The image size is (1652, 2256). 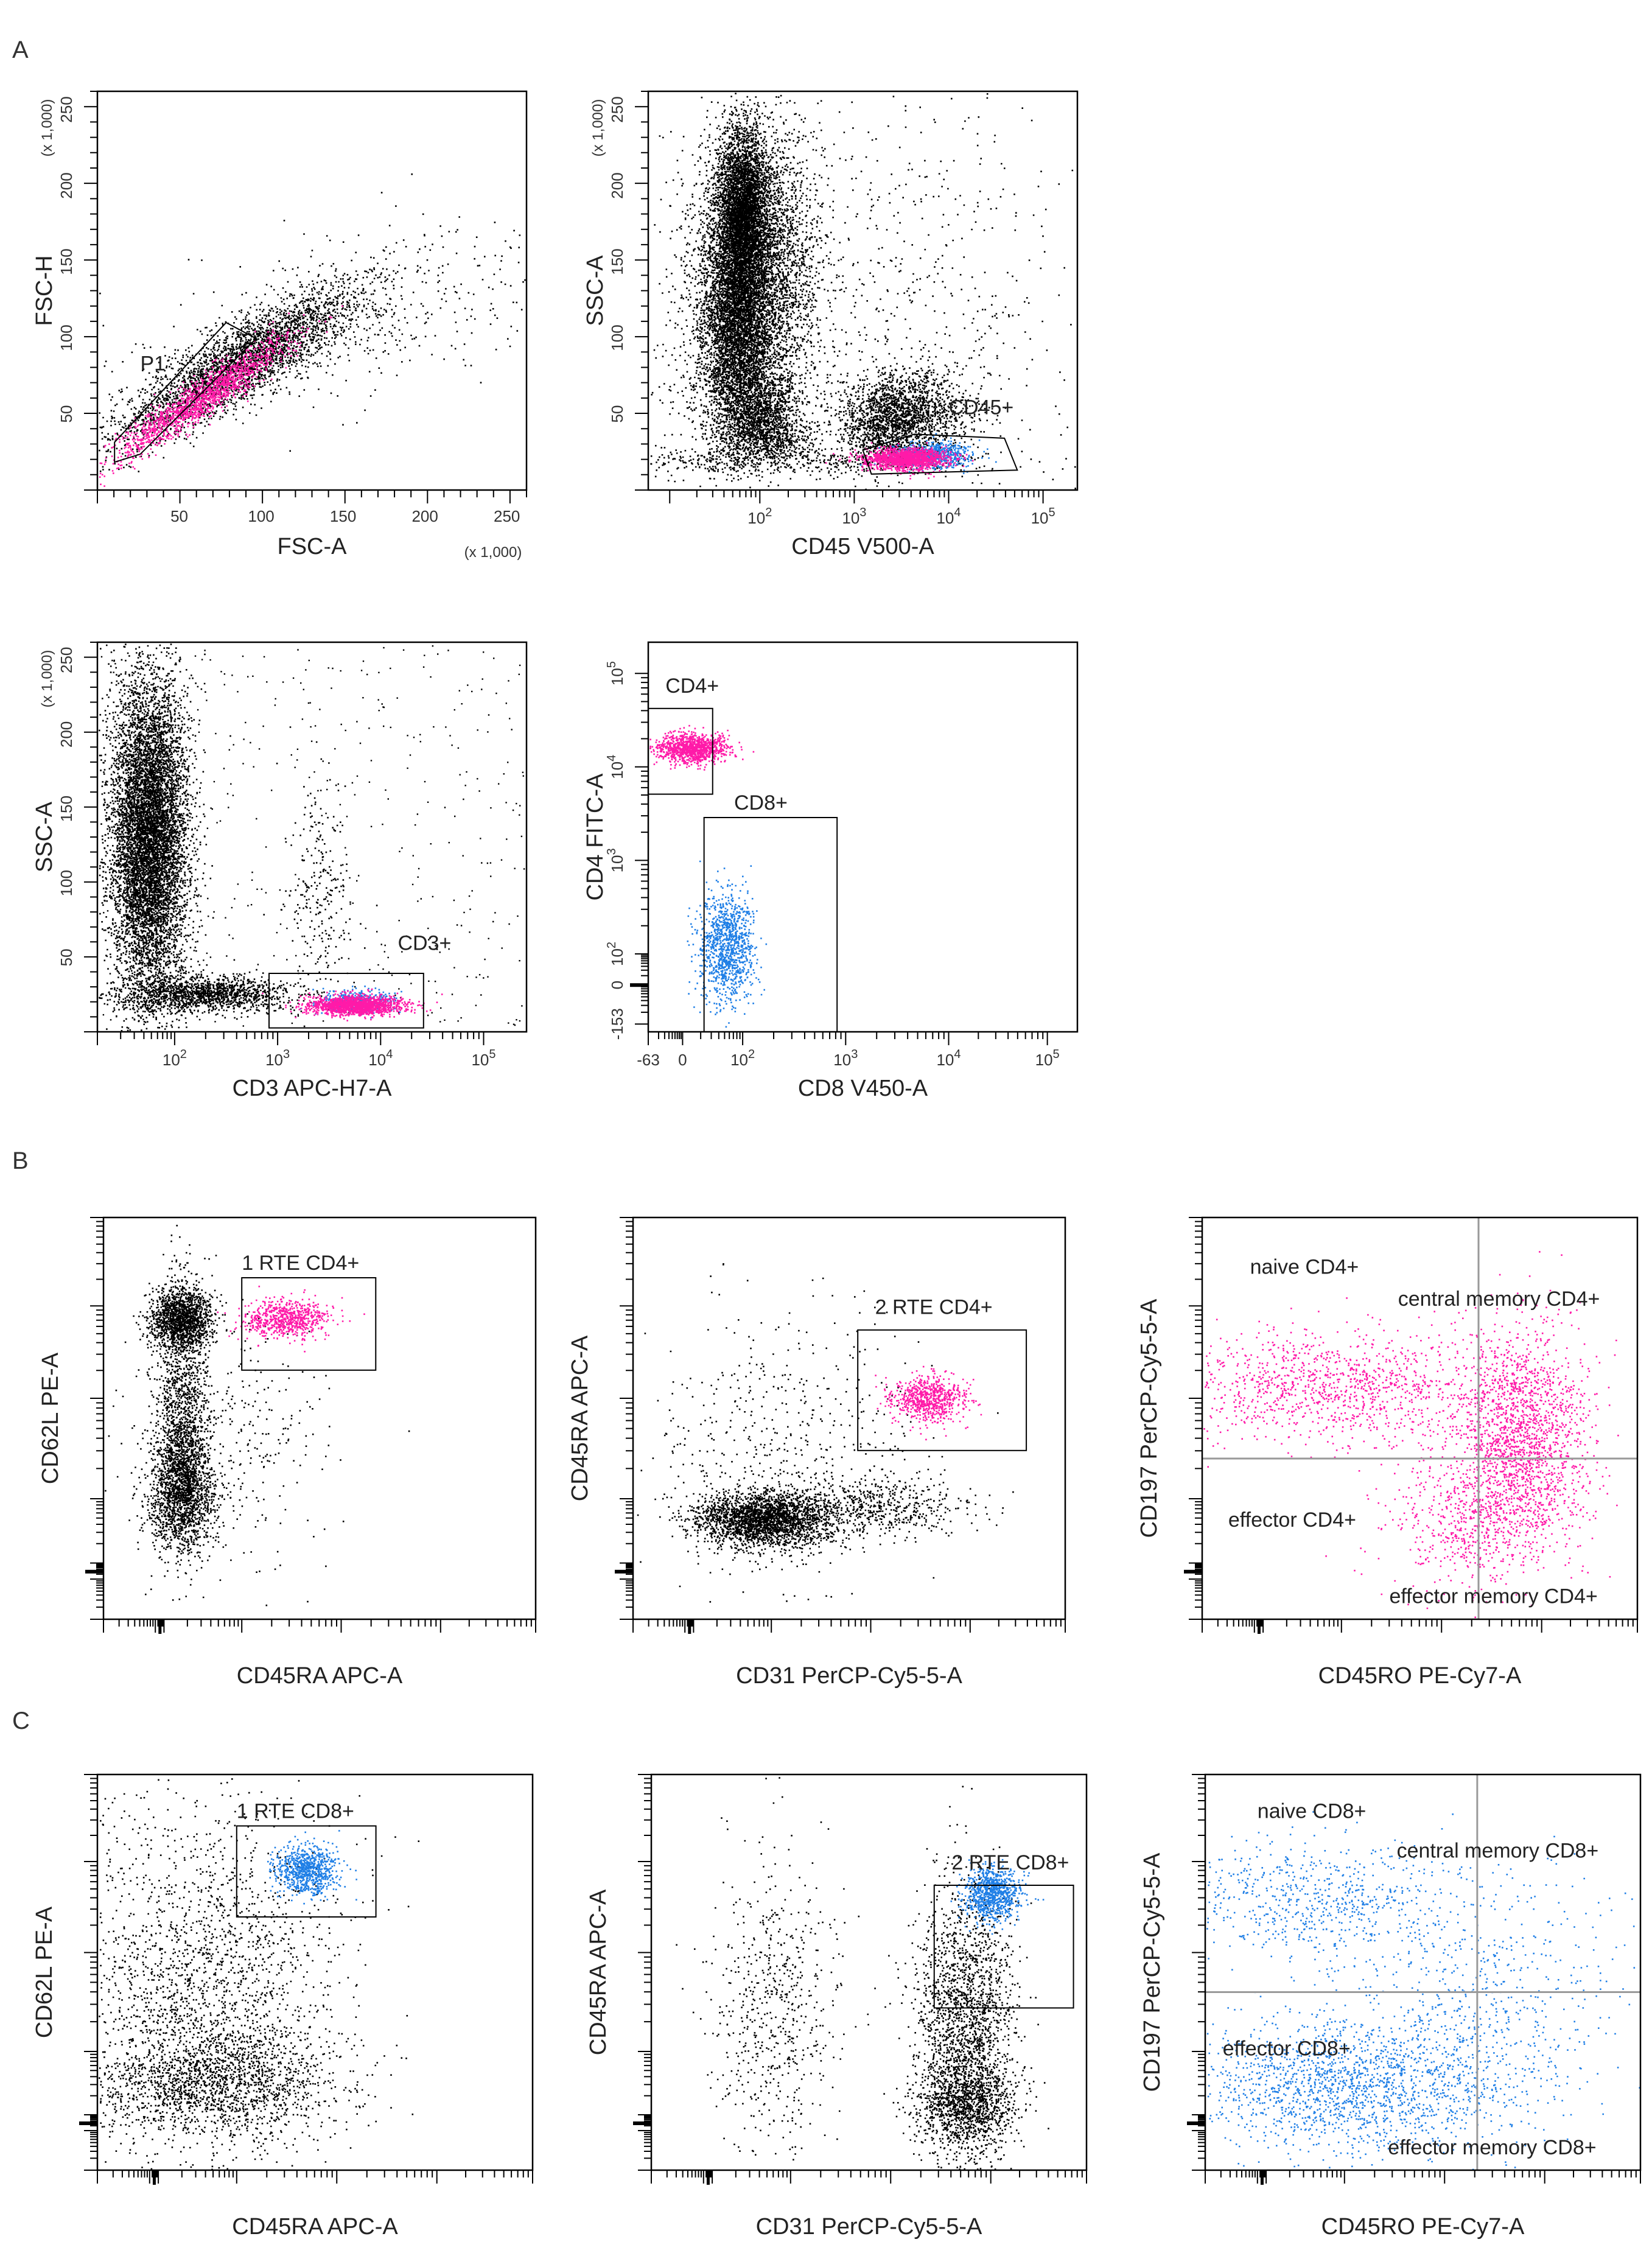 What do you see at coordinates (320, 1676) in the screenshot?
I see `x-axis-label: CD45RA APC-A` at bounding box center [320, 1676].